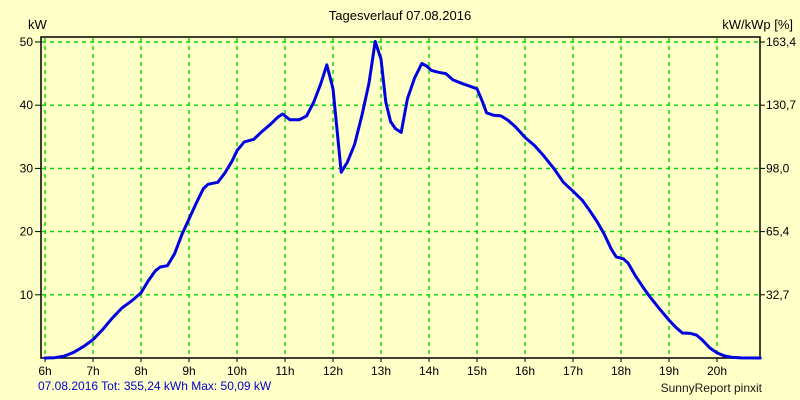 The height and width of the screenshot is (400, 800). What do you see at coordinates (525, 371) in the screenshot?
I see `x-axis-tick-label: 16h` at bounding box center [525, 371].